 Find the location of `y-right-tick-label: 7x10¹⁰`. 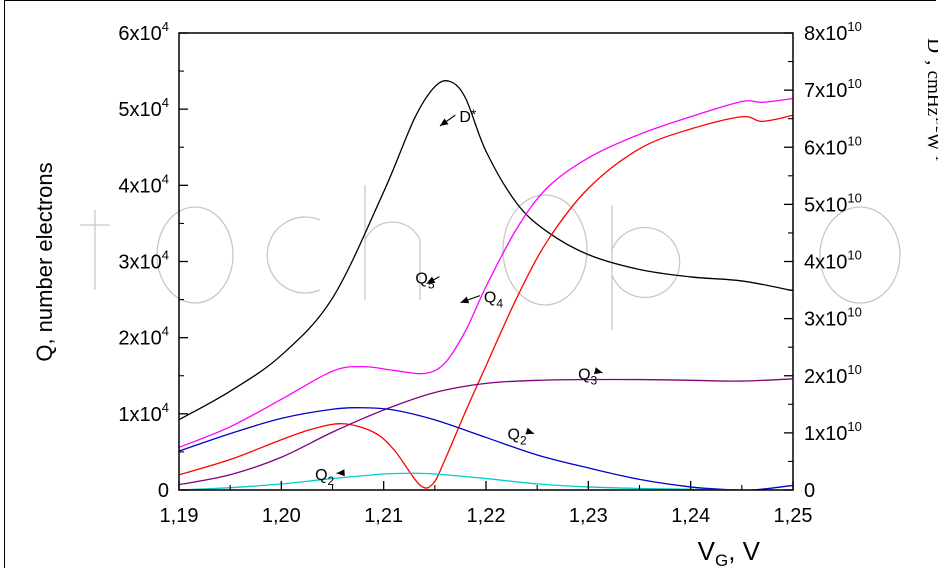

y-right-tick-label: 7x10¹⁰ is located at coordinates (833, 89).